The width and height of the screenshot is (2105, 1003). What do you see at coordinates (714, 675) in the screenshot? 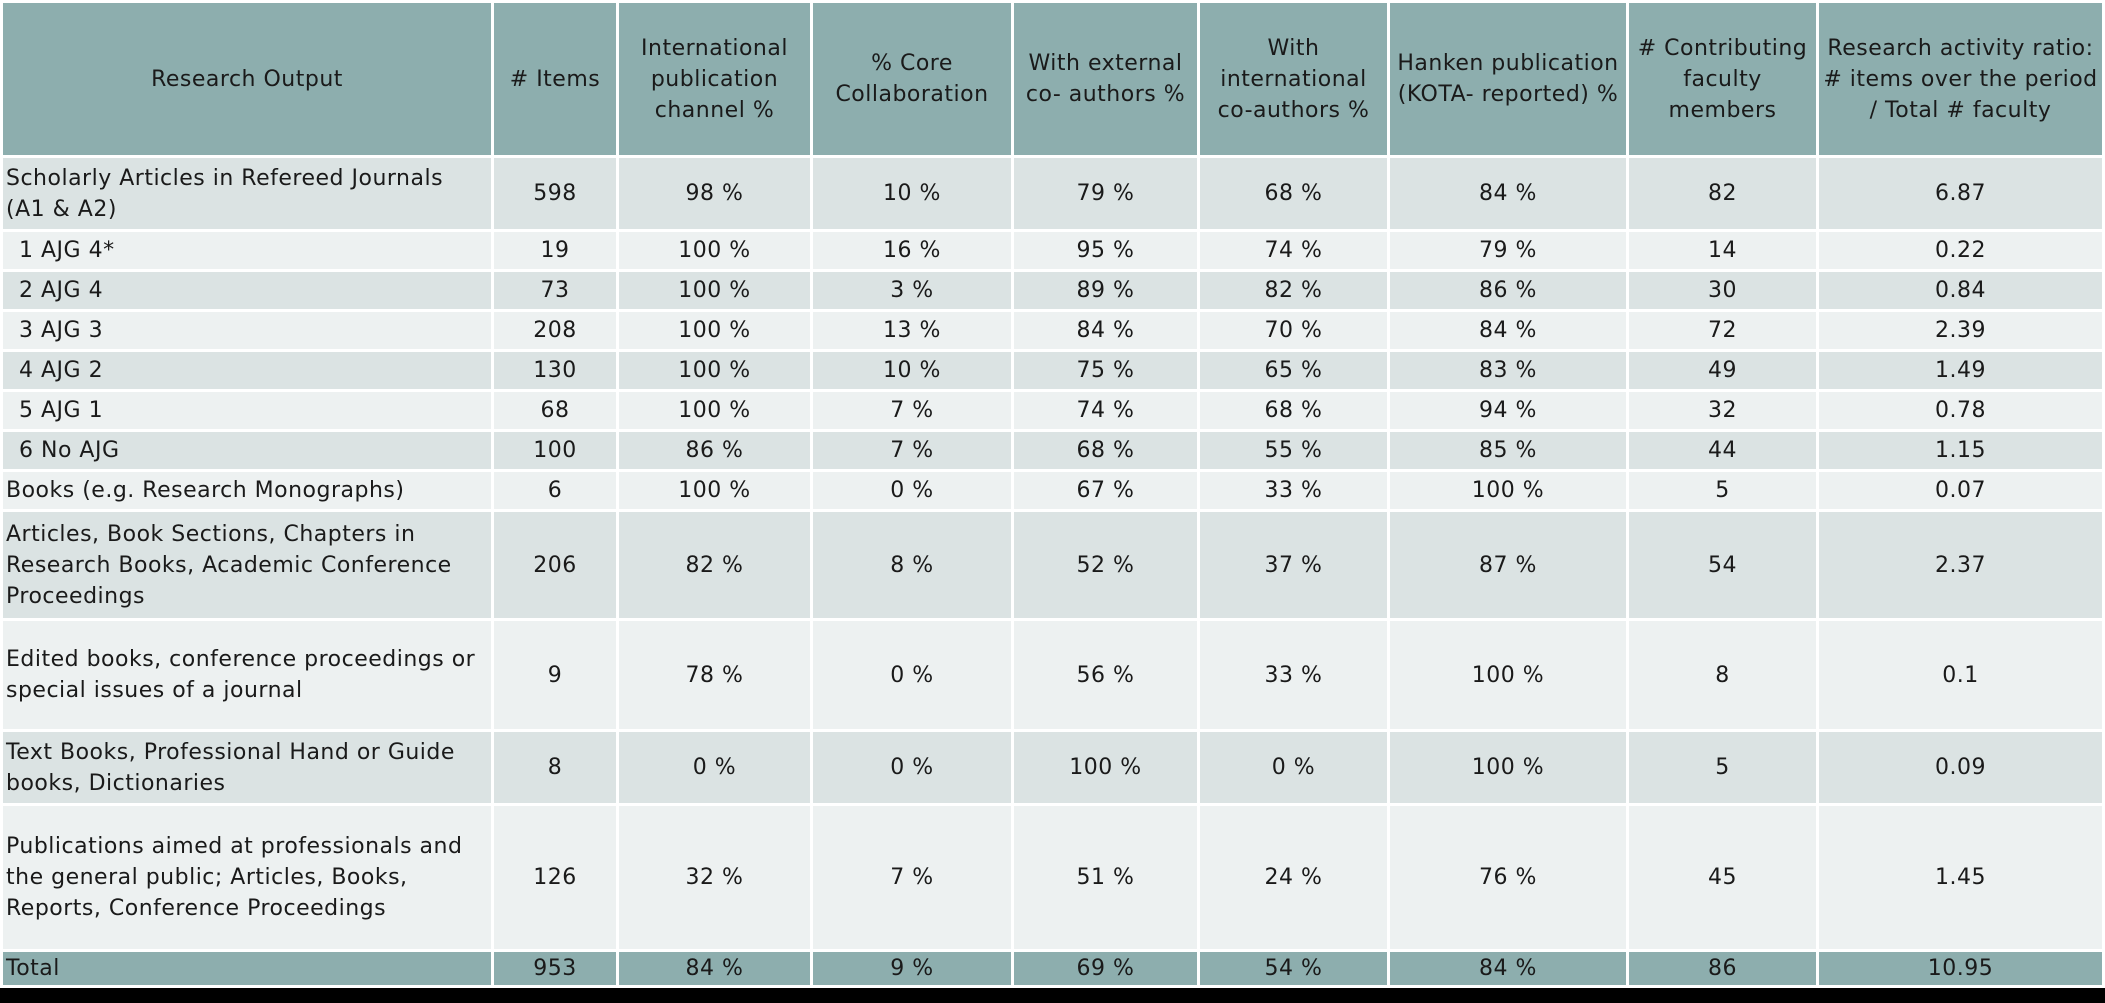
I see `cell: 78 %` at bounding box center [714, 675].